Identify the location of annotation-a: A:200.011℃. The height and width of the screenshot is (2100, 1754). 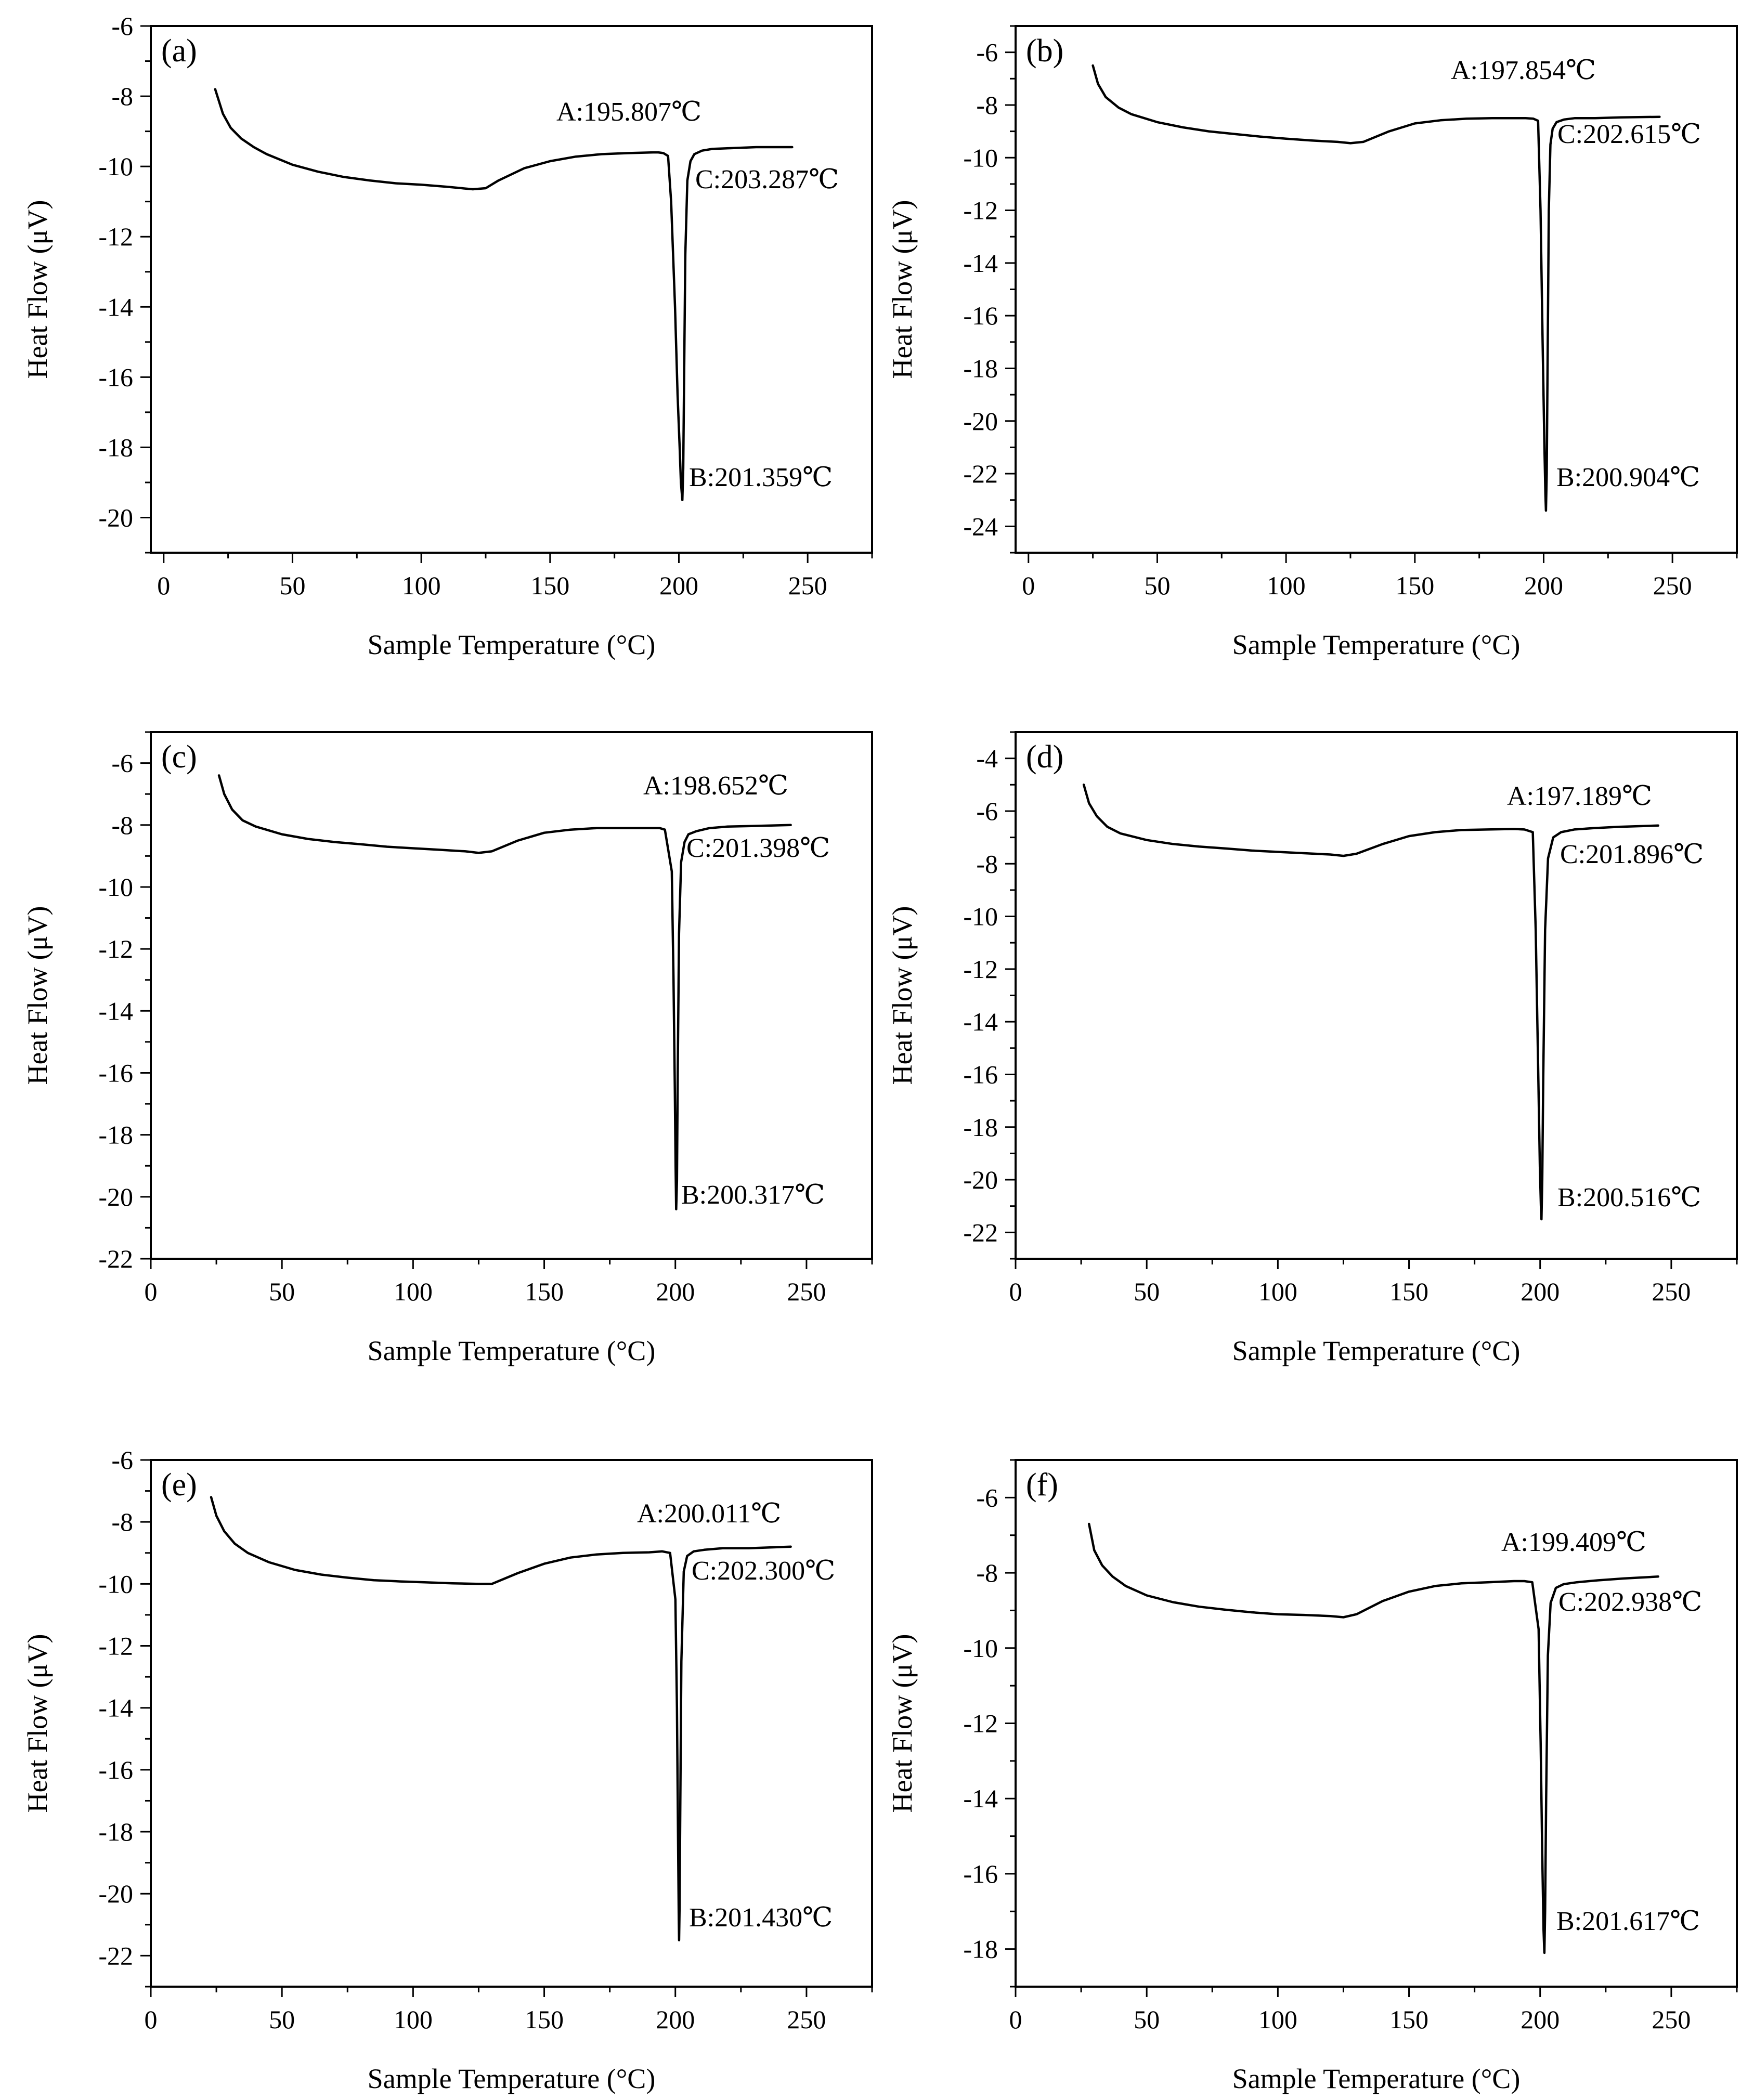
(709, 1514).